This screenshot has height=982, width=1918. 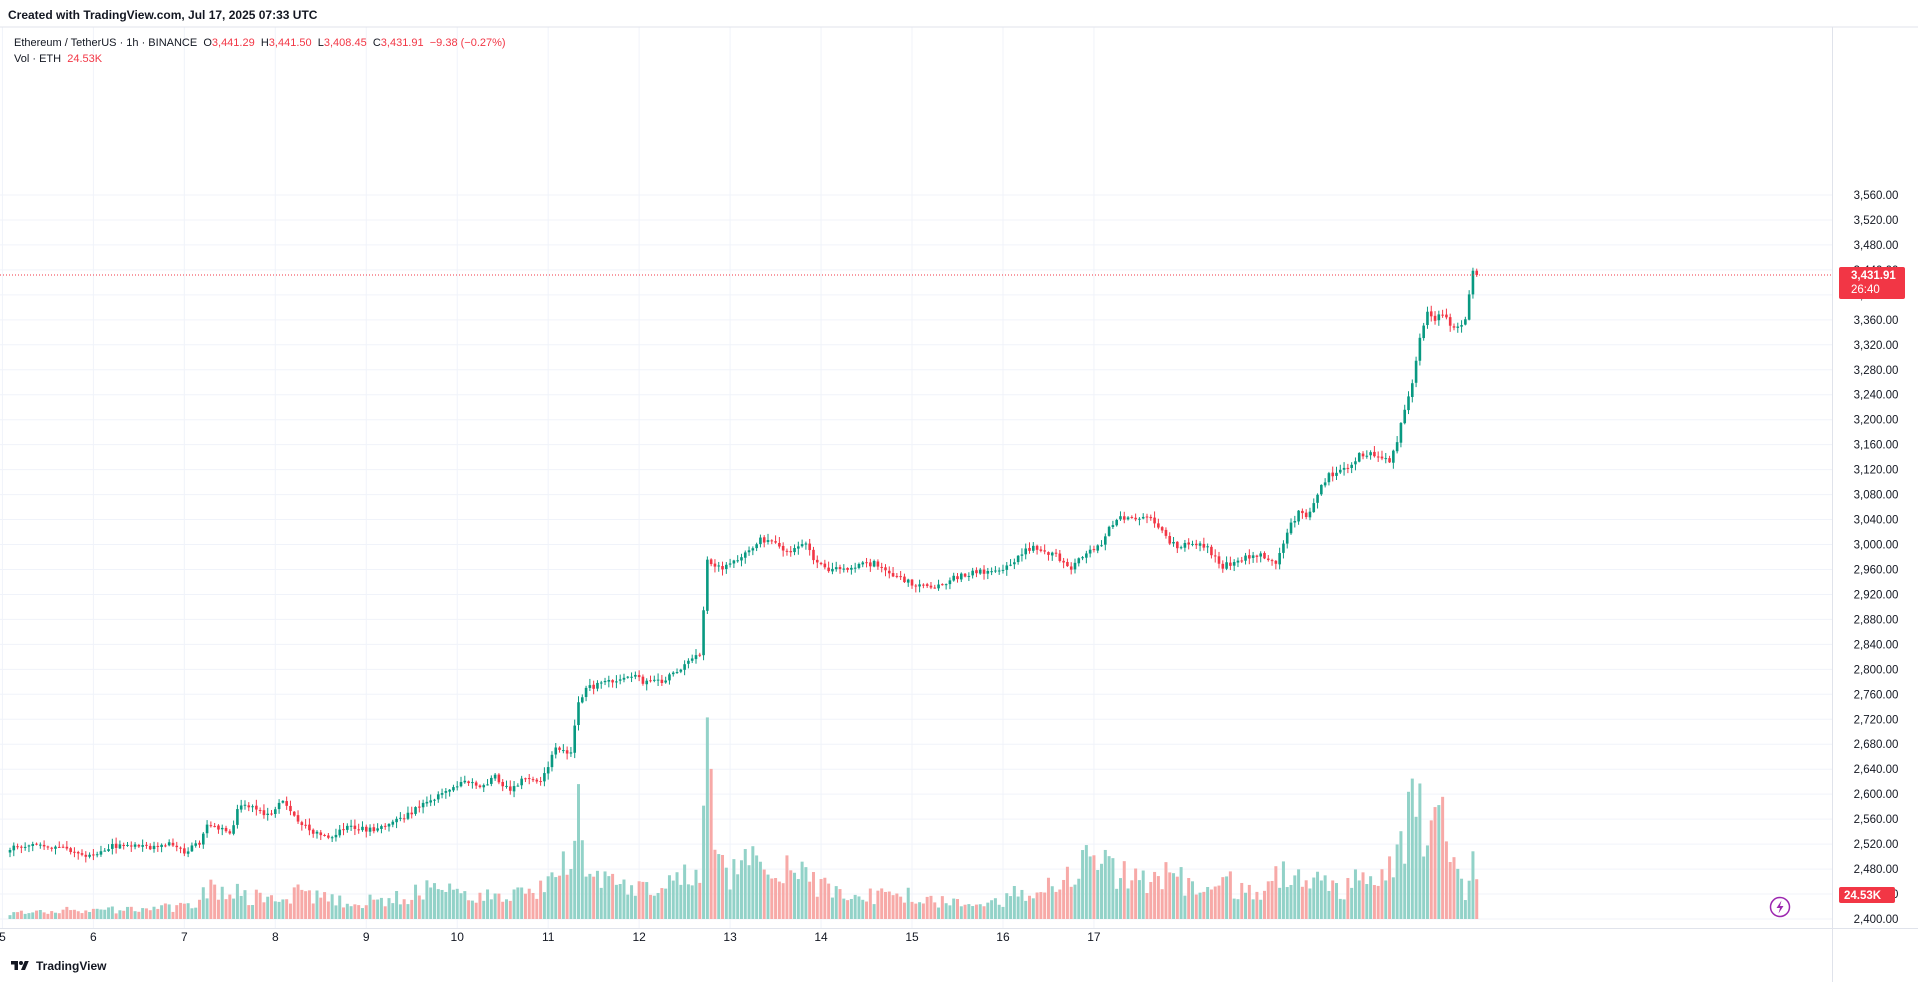 What do you see at coordinates (1863, 896) in the screenshot?
I see `volume-tag-label: 24.53K` at bounding box center [1863, 896].